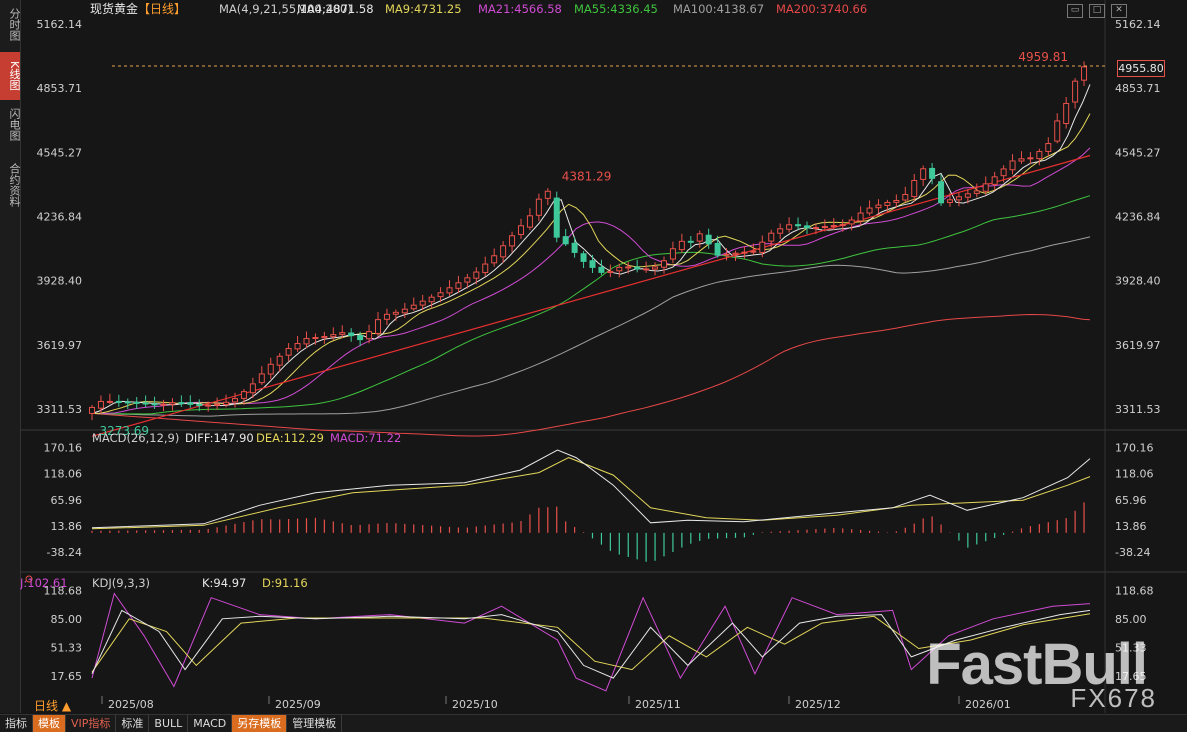 This screenshot has height=732, width=1187. Describe the element at coordinates (423, 9) in the screenshot. I see `ma-legend-item: MA9:4731.25` at that location.